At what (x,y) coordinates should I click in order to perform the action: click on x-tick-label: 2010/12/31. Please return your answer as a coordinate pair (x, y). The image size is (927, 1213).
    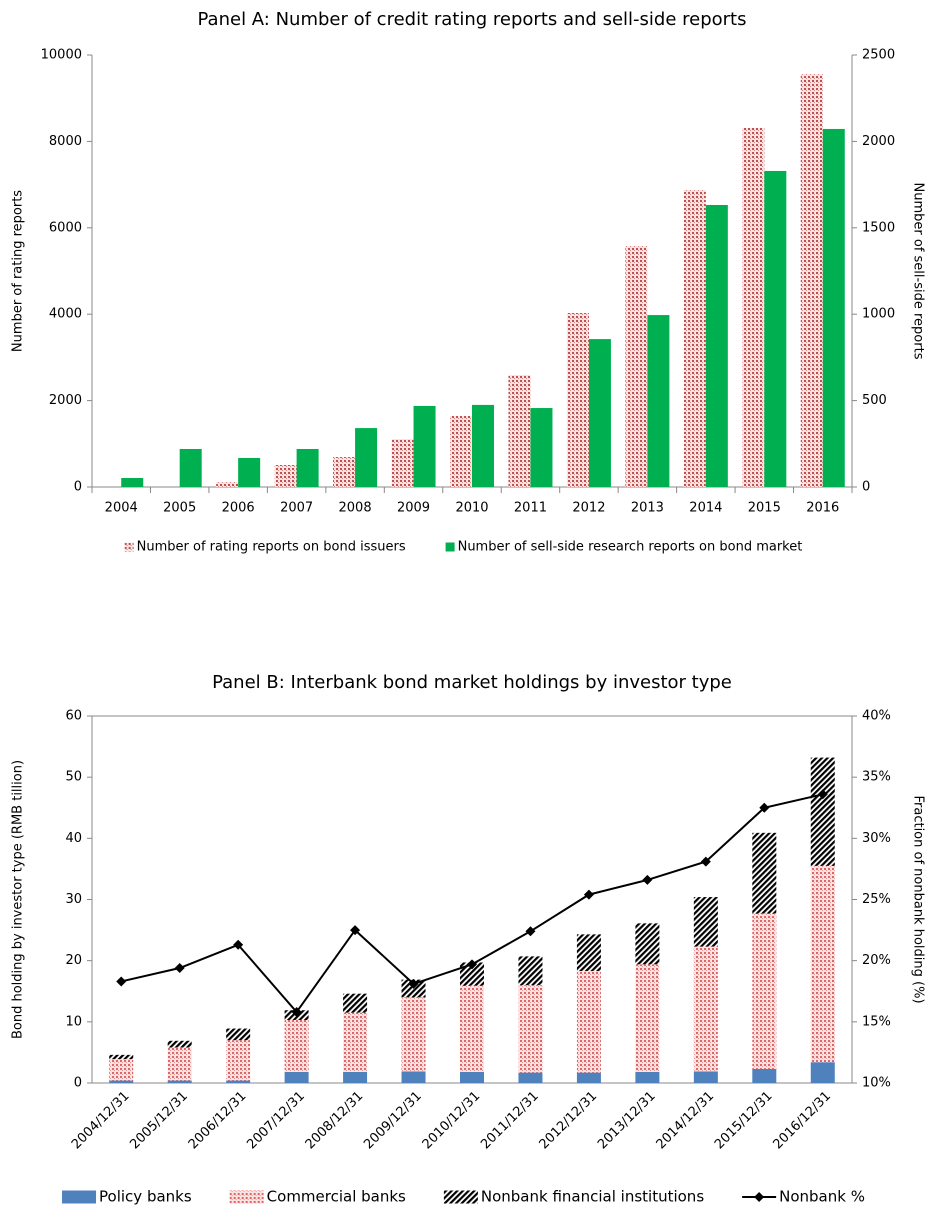
    Looking at the image, I should click on (452, 1121).